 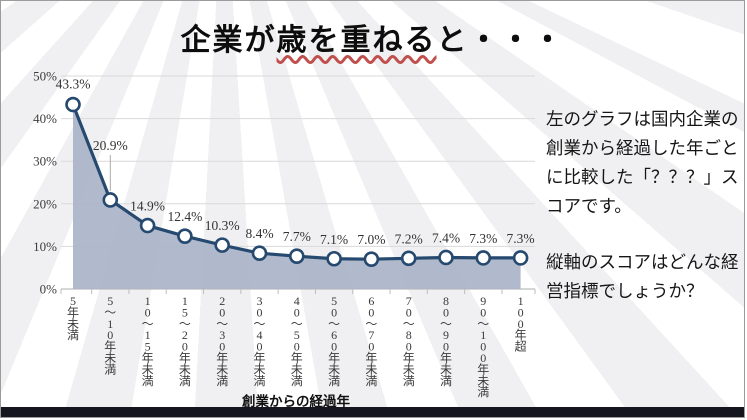 What do you see at coordinates (371, 239) in the screenshot?
I see `data-point-label: 7.0%` at bounding box center [371, 239].